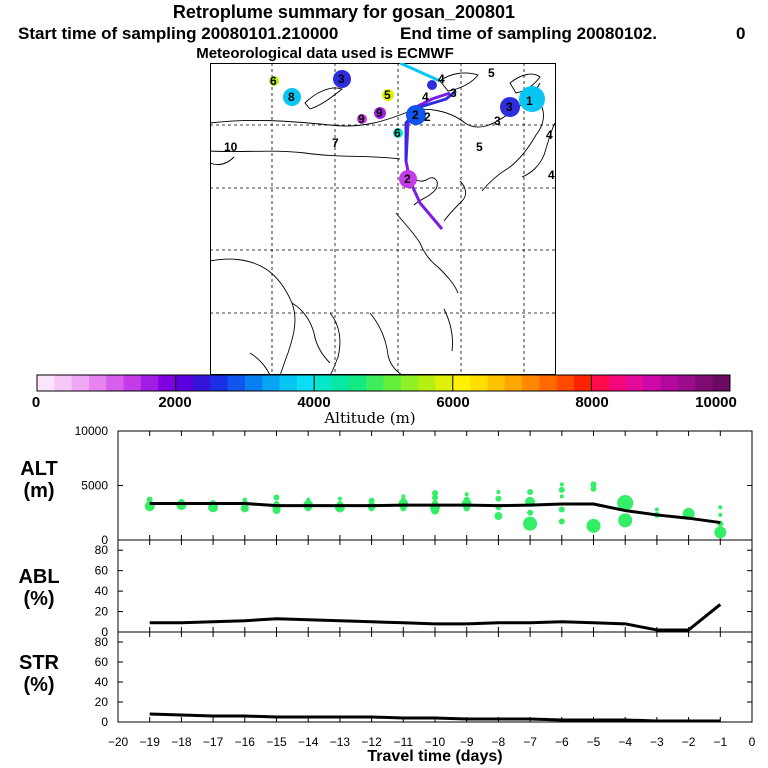 The height and width of the screenshot is (768, 768). I want to click on x-tick-label: −3, so click(657, 742).